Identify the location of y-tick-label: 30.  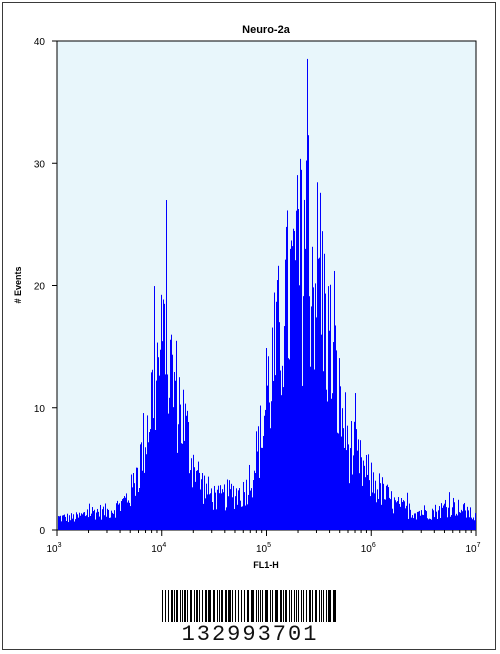
(40, 164).